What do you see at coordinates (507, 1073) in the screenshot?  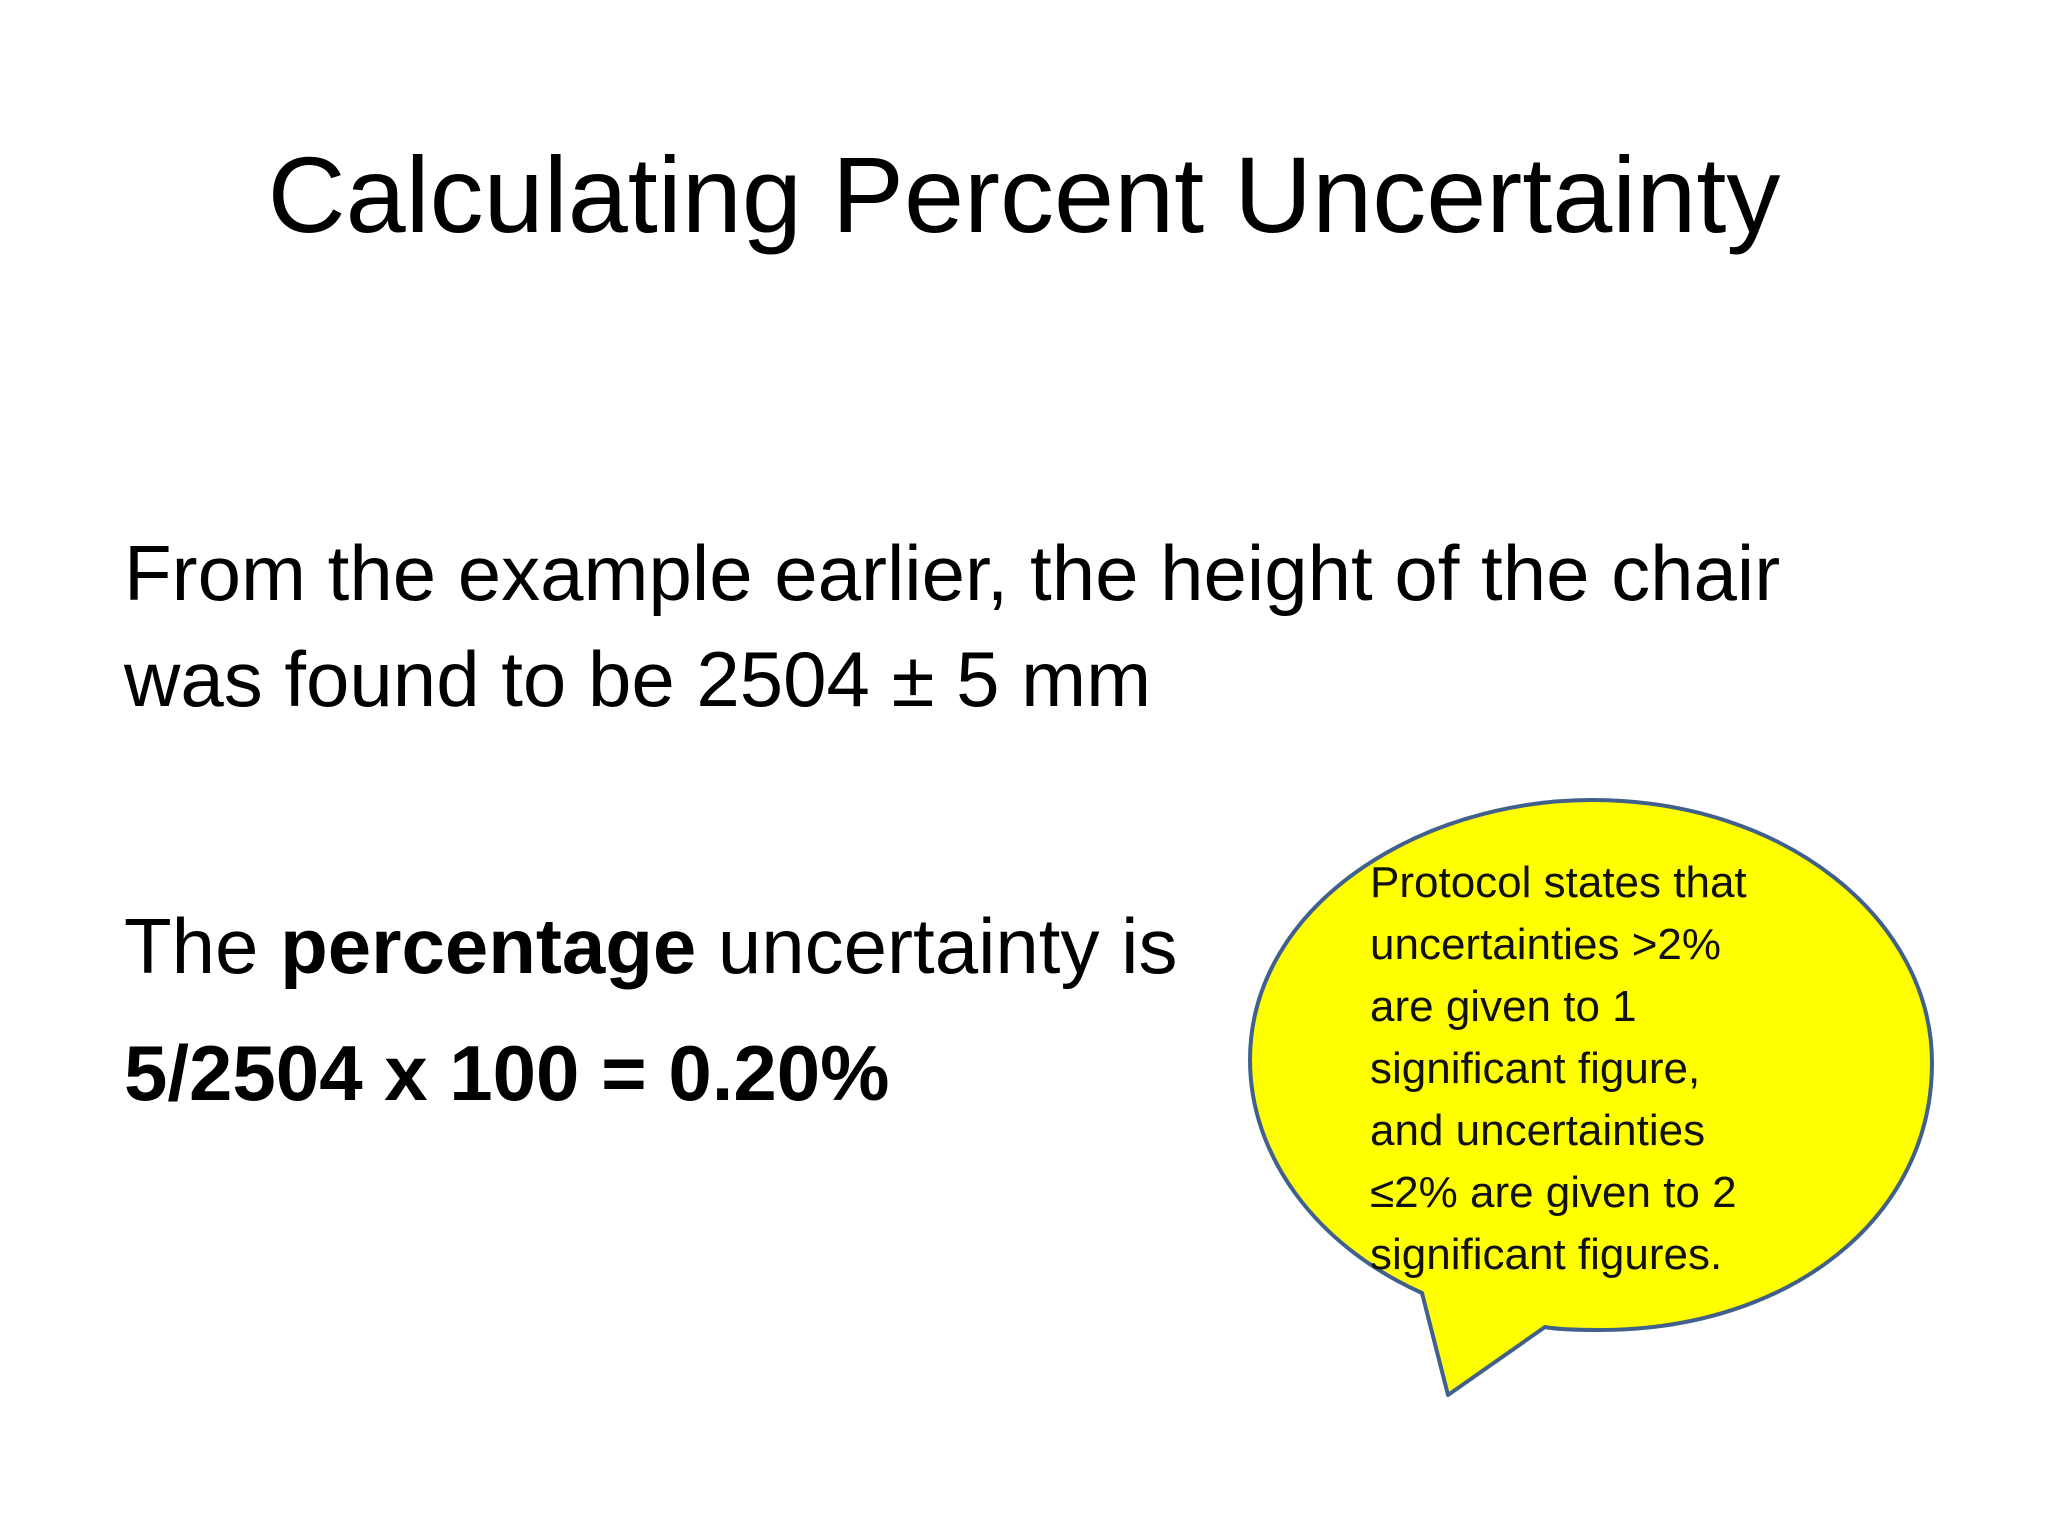 I see `calculation-line: 5/2504 x 100 = 0.20%` at bounding box center [507, 1073].